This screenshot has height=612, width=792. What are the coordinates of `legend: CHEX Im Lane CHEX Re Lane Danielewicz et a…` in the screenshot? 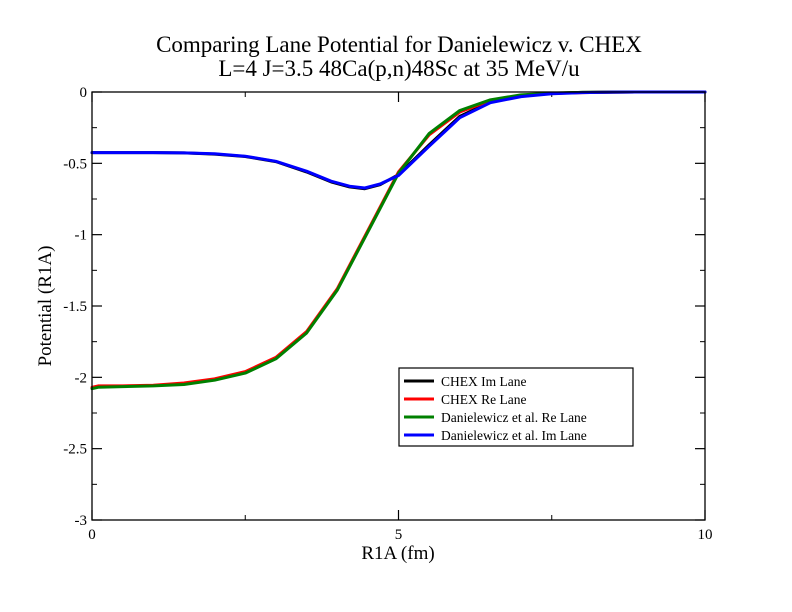 It's located at (516, 407).